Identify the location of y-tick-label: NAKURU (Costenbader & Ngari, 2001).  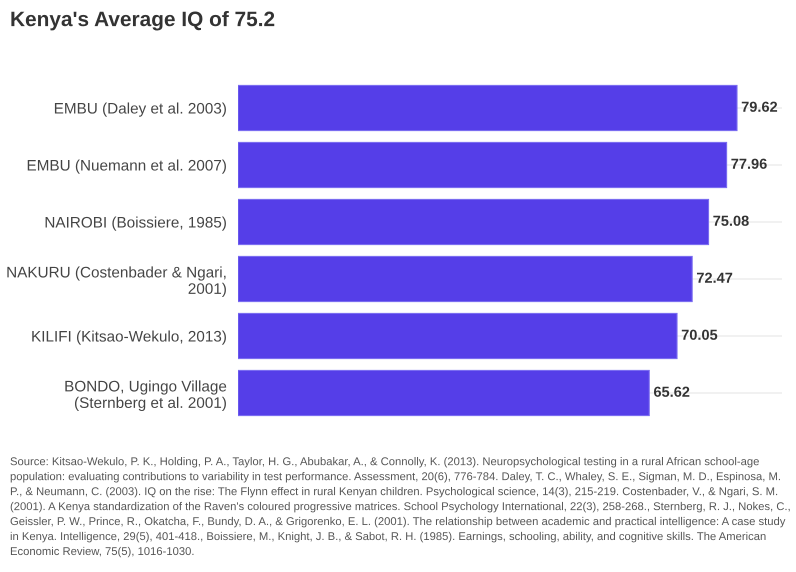
(116, 282).